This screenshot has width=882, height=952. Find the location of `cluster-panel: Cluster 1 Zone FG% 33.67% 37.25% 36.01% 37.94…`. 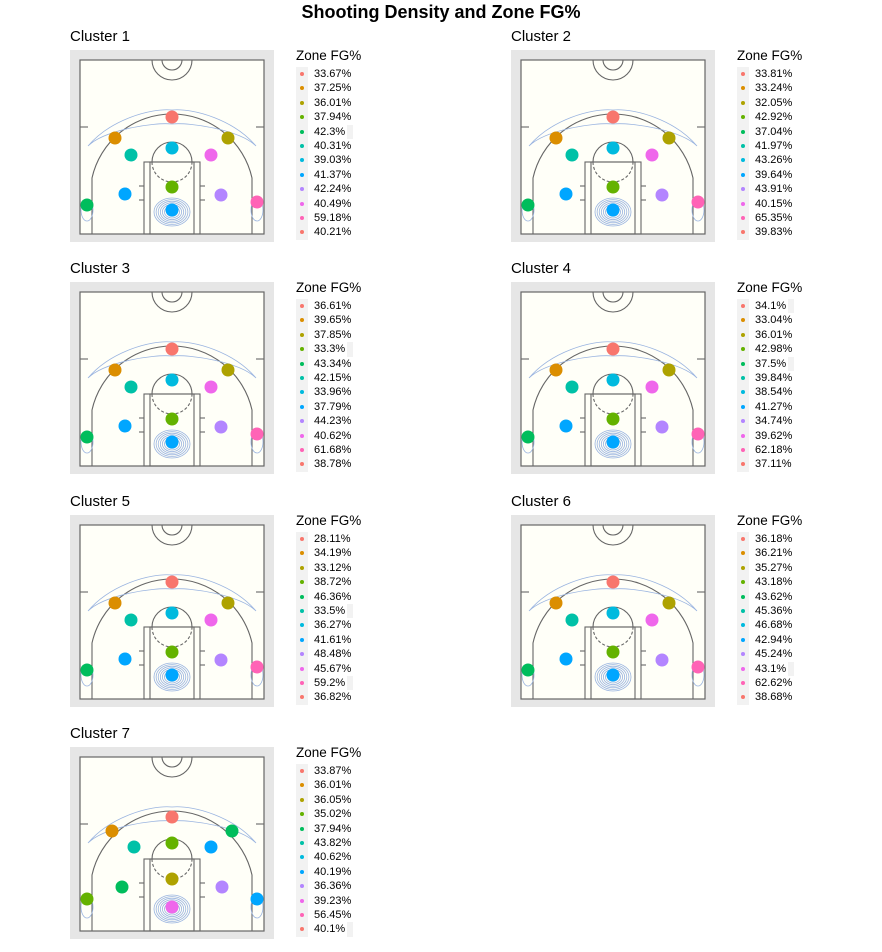

cluster-panel: Cluster 1 Zone FG% 33.67% 37.25% 36.01% 37.94… is located at coordinates (280, 138).